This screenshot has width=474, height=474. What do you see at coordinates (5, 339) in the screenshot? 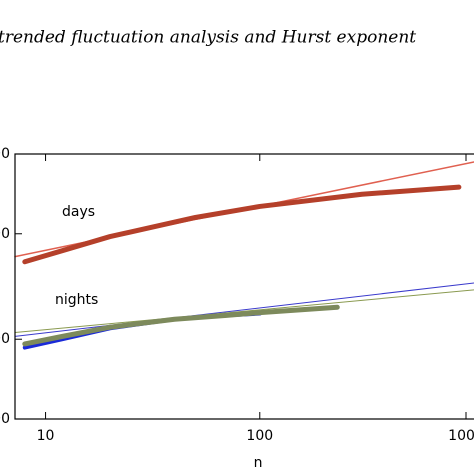
I see `y-tick-label: 200` at bounding box center [5, 339].